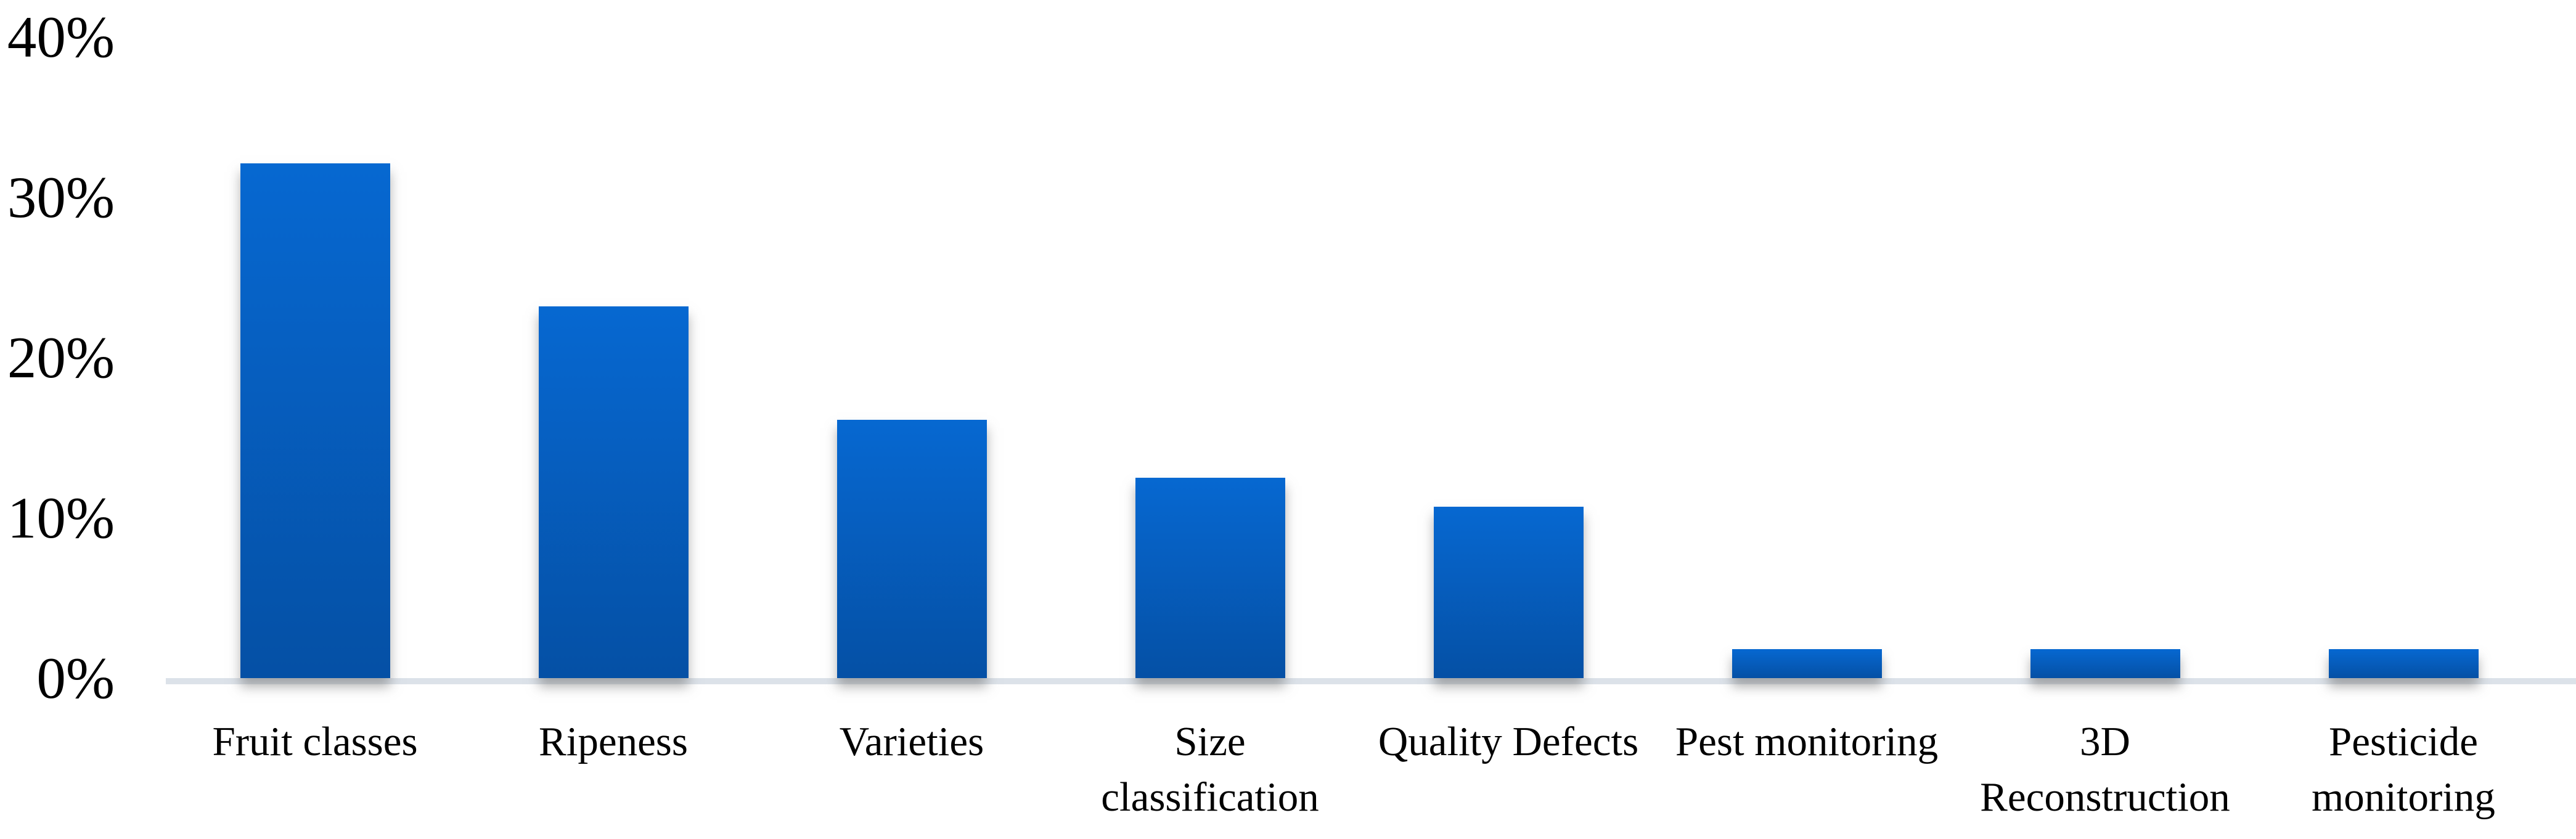 The image size is (2576, 839). What do you see at coordinates (61, 37) in the screenshot?
I see `y-tick-40: 40%` at bounding box center [61, 37].